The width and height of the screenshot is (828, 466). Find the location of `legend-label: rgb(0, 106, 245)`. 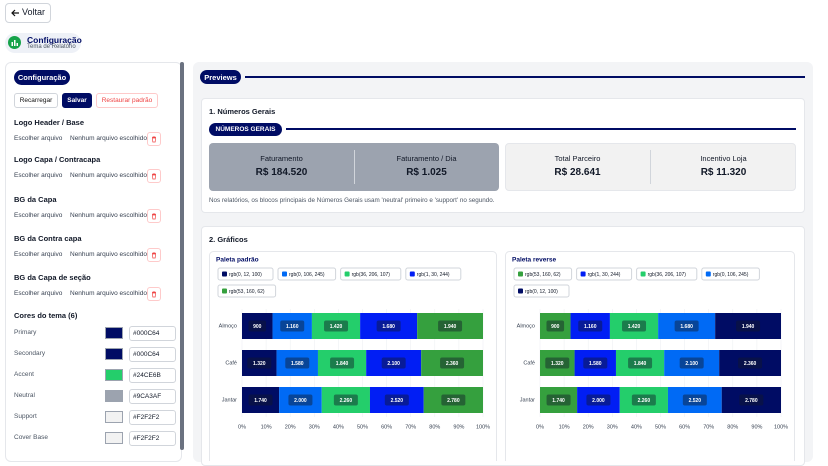

legend-label: rgb(0, 106, 245) is located at coordinates (731, 275).